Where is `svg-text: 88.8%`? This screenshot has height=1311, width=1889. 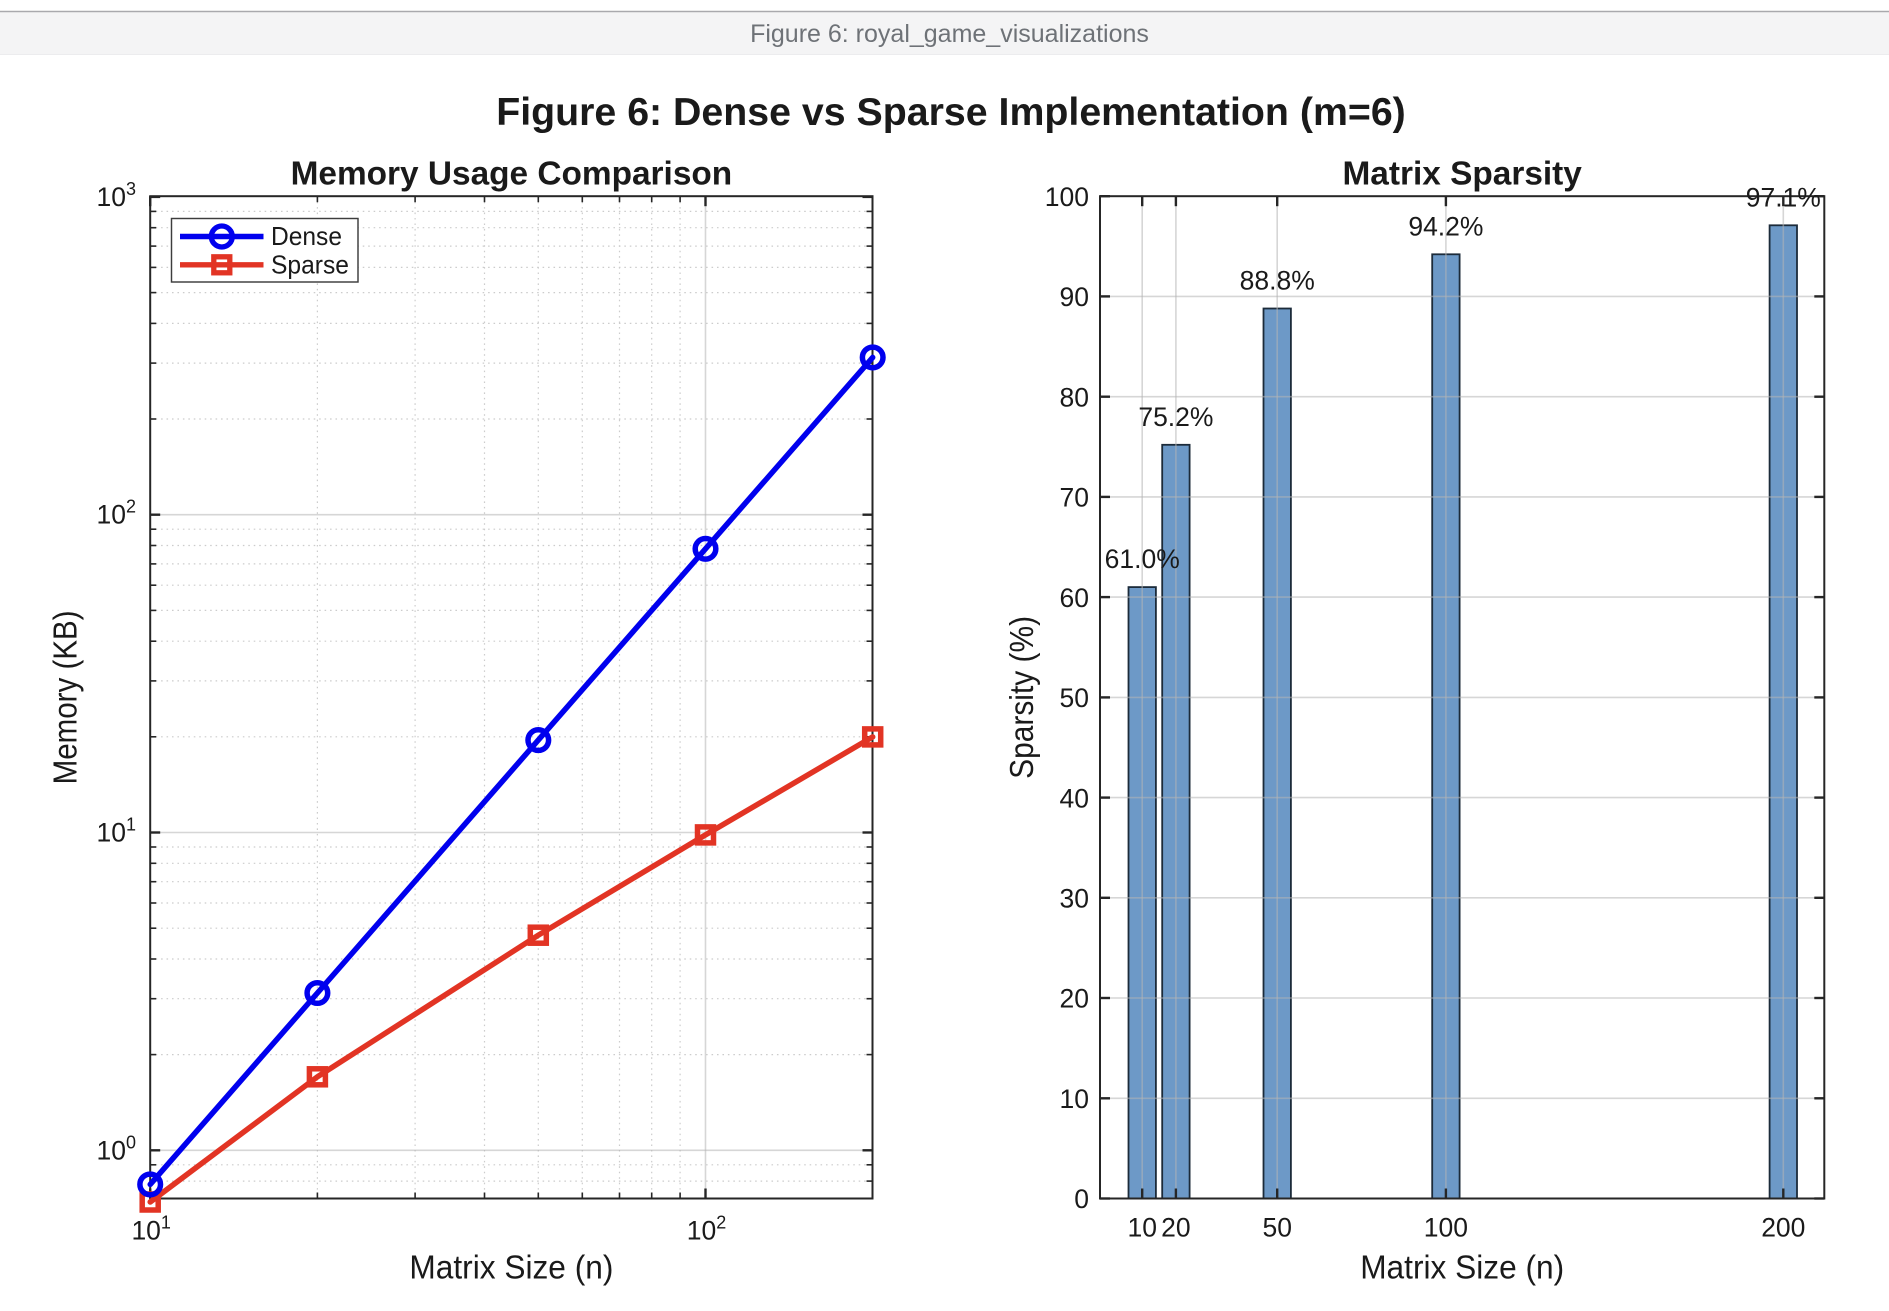
svg-text: 88.8% is located at coordinates (1277, 281).